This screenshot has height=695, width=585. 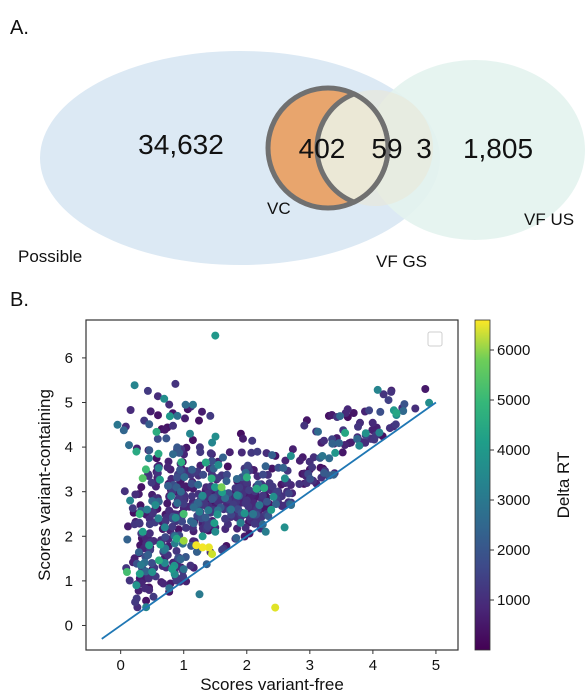 What do you see at coordinates (310, 665) in the screenshot?
I see `x-tick-label: 3` at bounding box center [310, 665].